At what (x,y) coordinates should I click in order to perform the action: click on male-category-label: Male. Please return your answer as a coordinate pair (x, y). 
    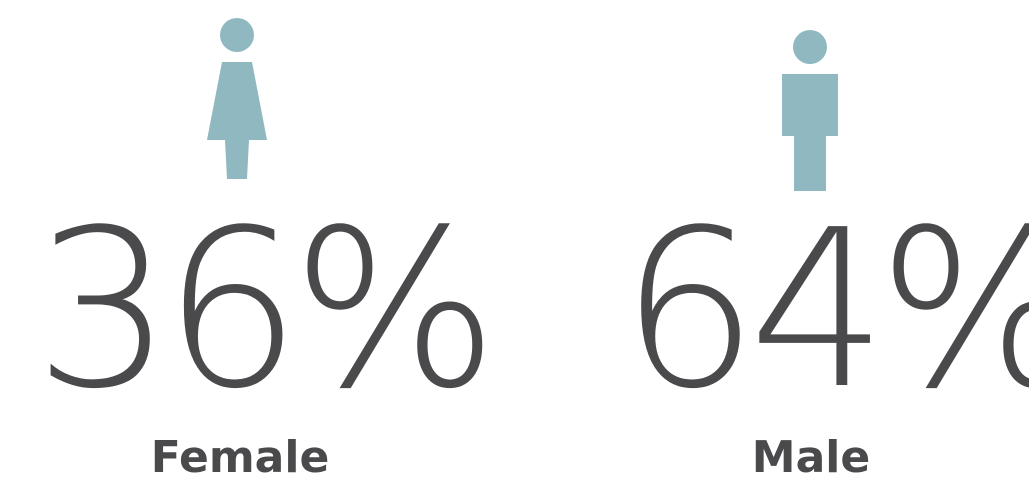
    Looking at the image, I should click on (811, 457).